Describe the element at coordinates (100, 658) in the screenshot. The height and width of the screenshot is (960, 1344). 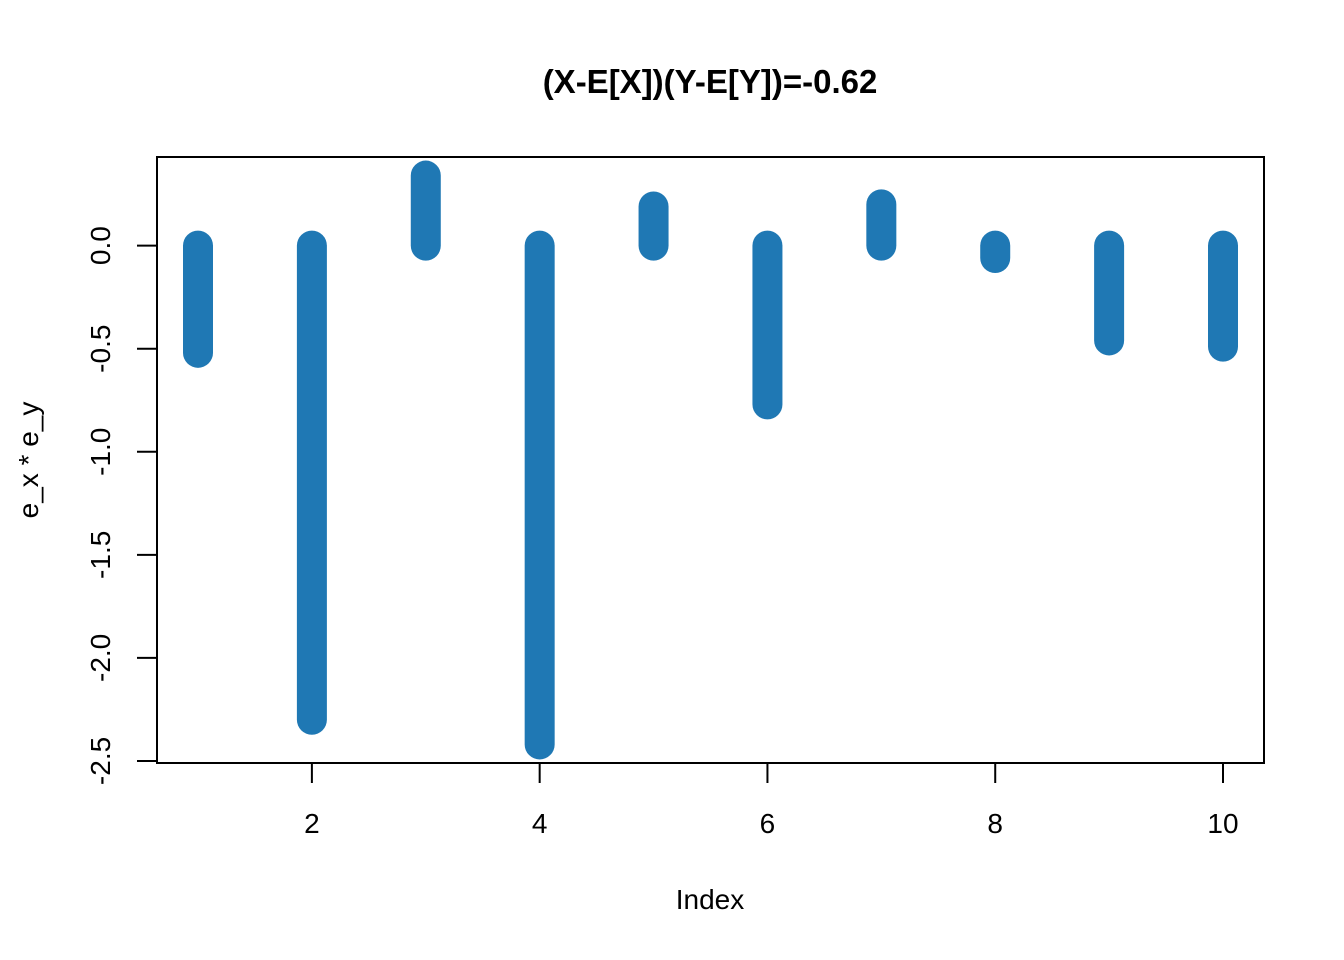
I see `y-tick-label: -2.0` at that location.